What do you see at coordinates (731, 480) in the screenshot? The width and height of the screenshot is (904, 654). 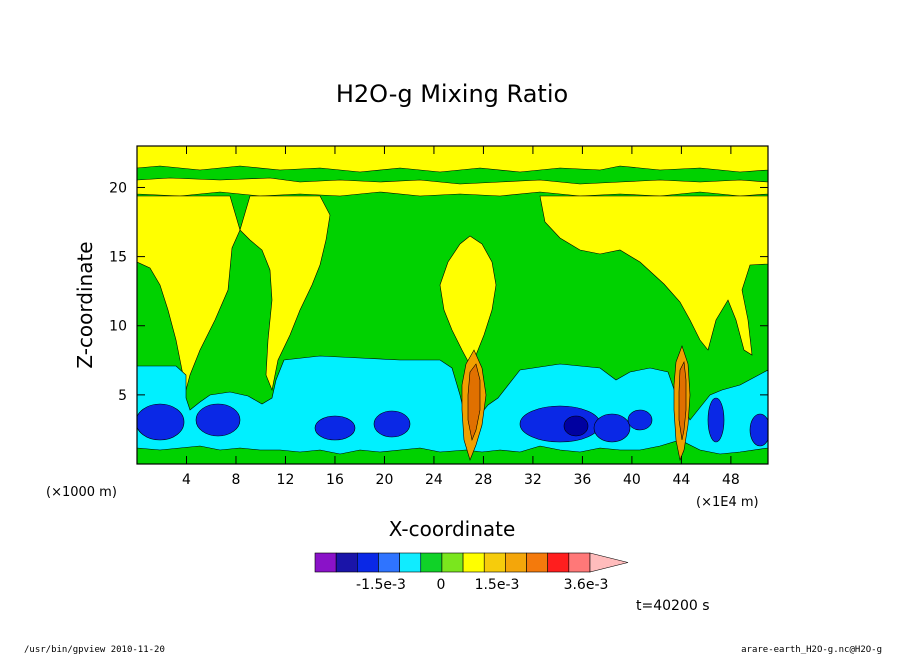 I see `x-tick-label: 48` at bounding box center [731, 480].